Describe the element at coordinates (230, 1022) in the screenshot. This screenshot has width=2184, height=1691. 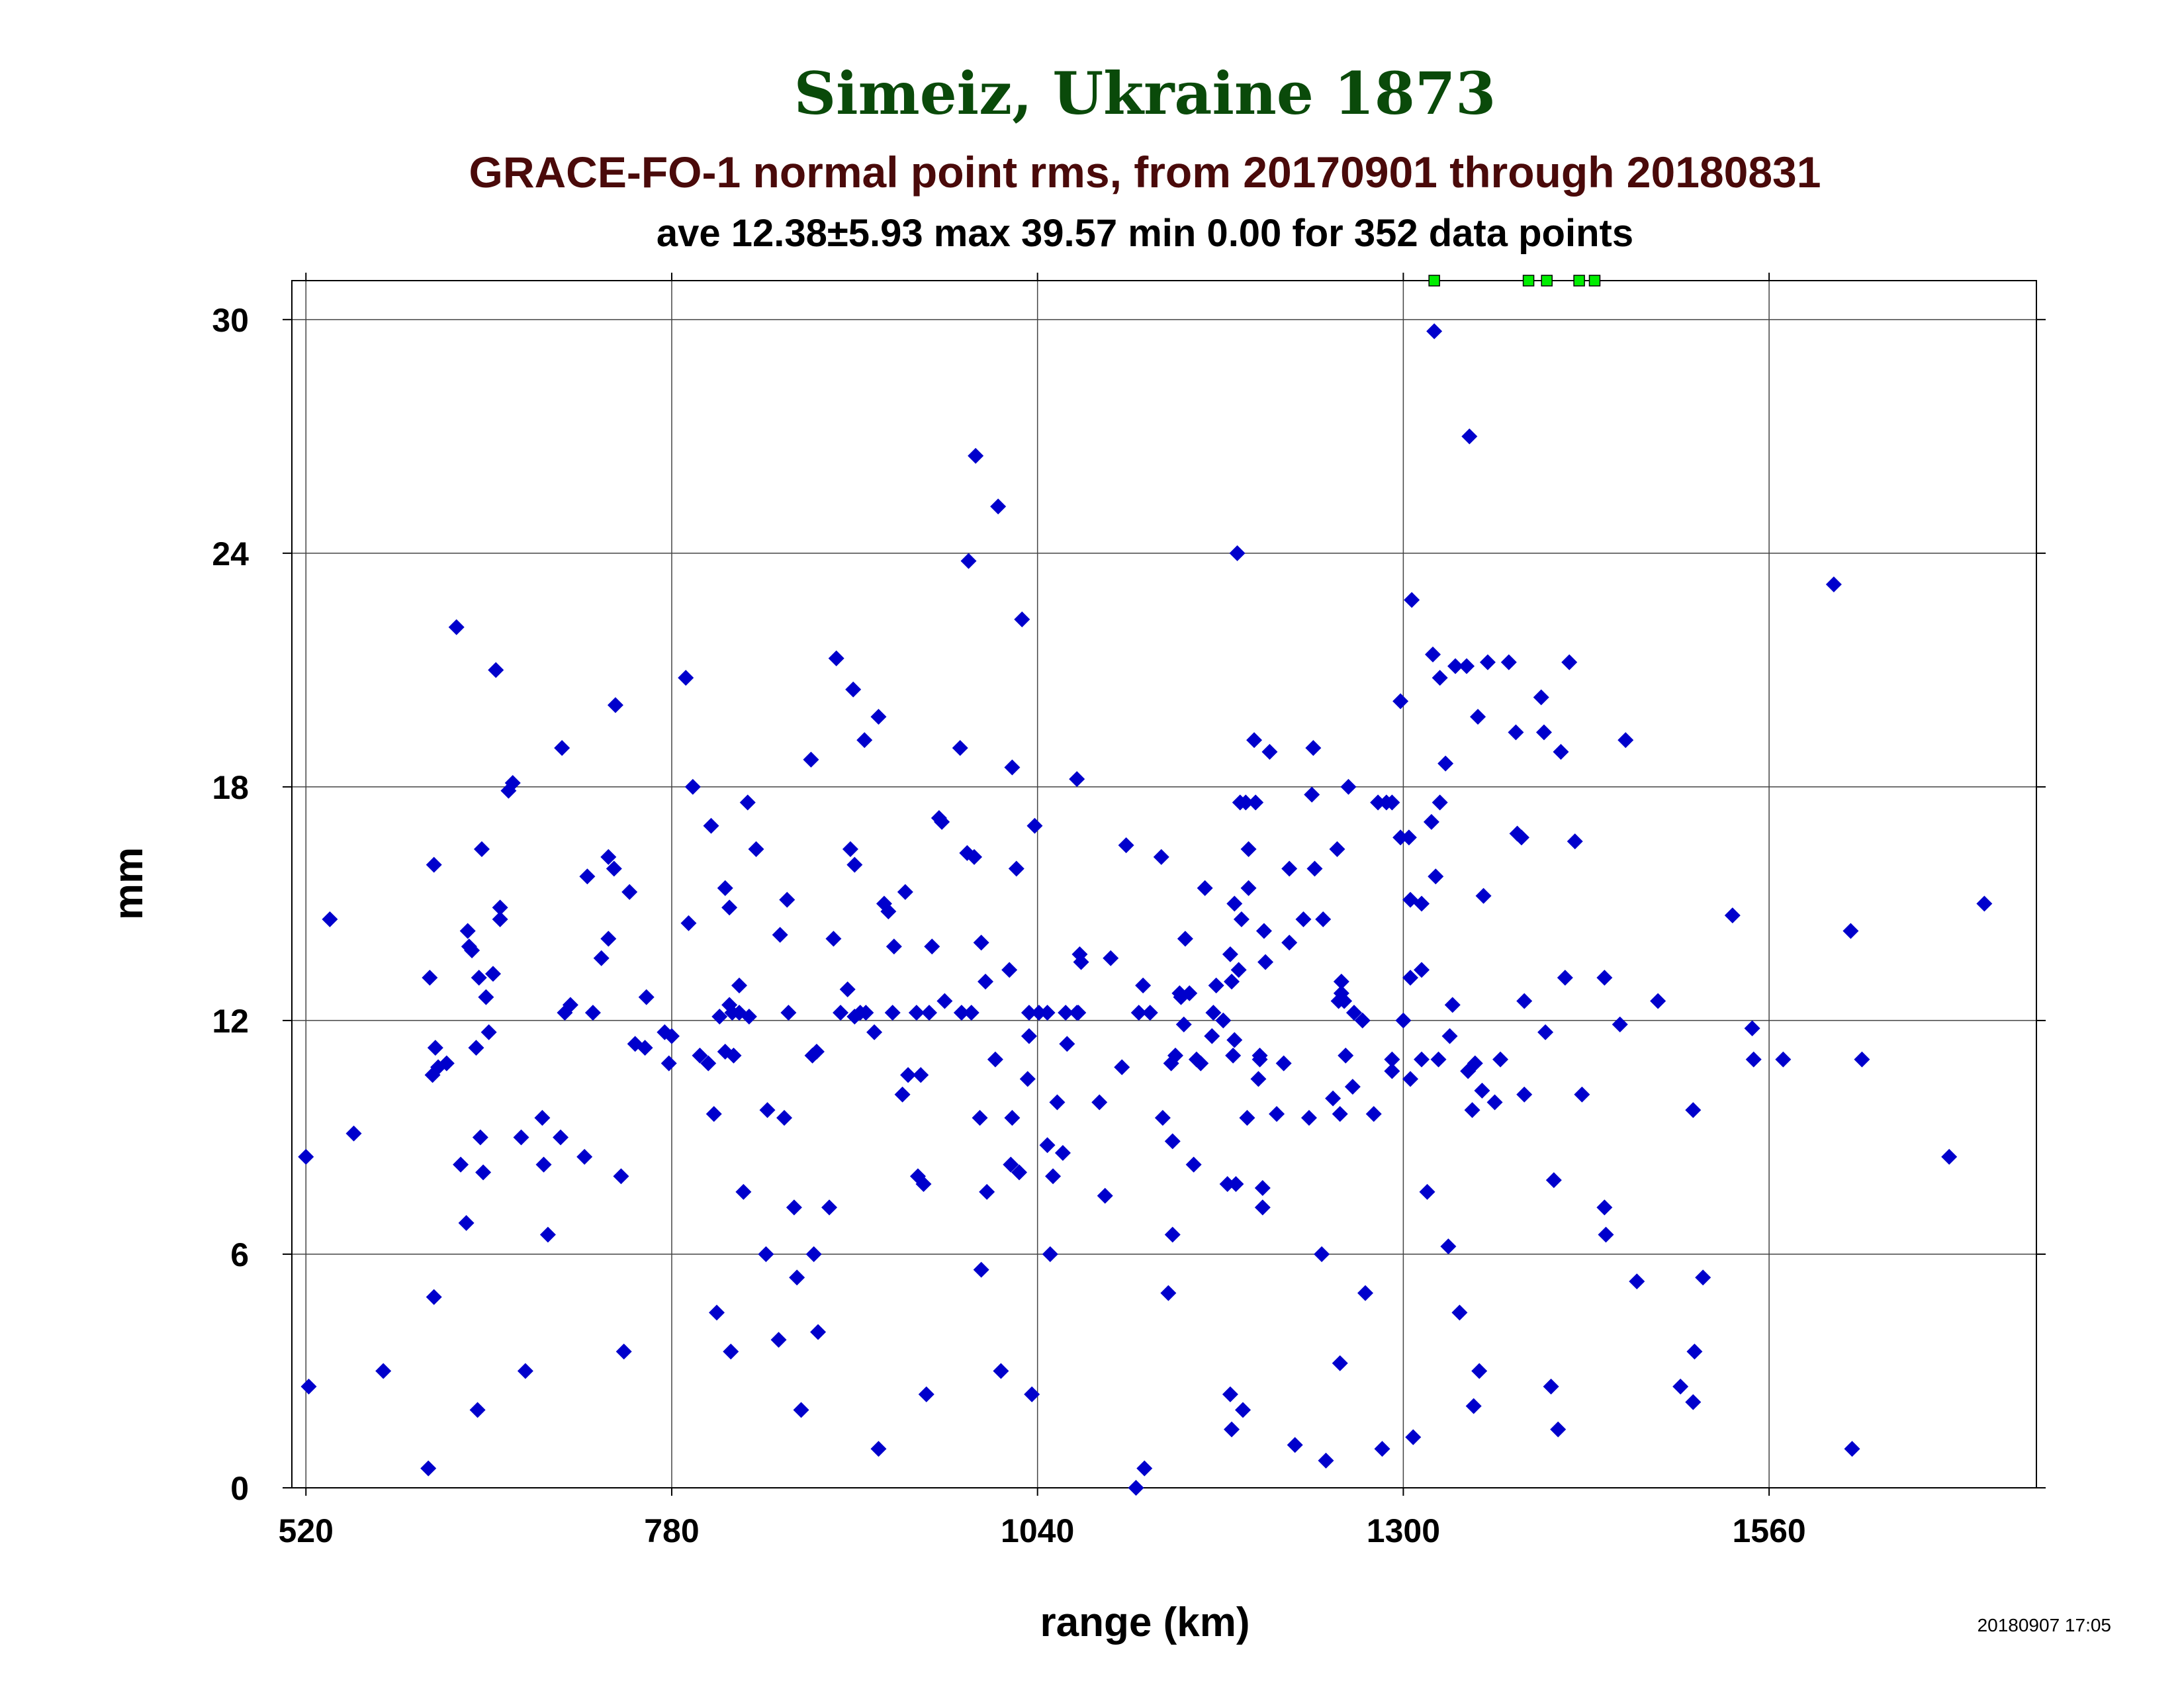
I see `y-tick-label: 12` at that location.